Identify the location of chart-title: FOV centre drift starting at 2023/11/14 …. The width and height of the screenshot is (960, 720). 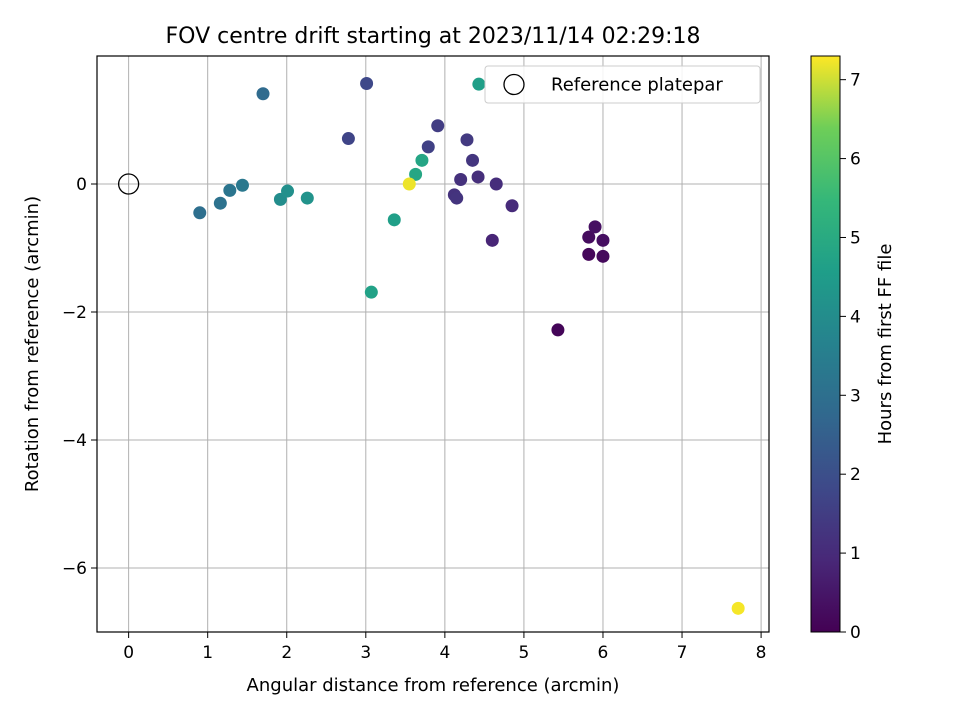
(433, 36).